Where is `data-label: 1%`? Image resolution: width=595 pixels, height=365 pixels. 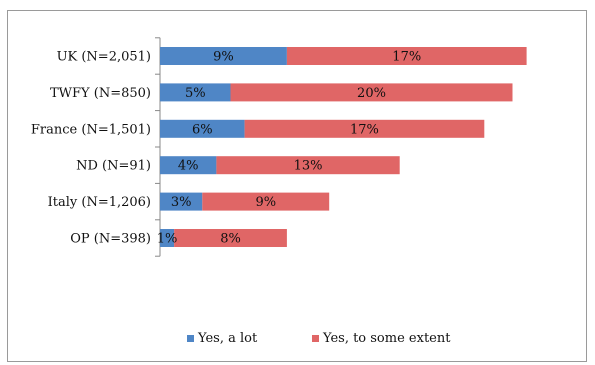
data-label: 1% is located at coordinates (167, 239).